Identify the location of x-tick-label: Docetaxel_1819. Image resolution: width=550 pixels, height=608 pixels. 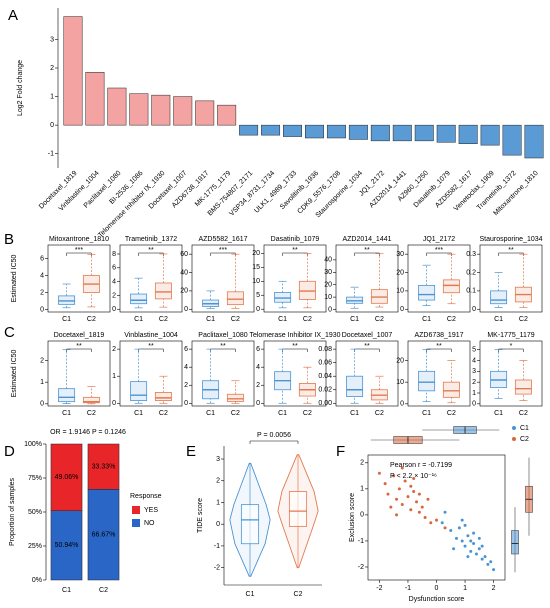
(58, 190).